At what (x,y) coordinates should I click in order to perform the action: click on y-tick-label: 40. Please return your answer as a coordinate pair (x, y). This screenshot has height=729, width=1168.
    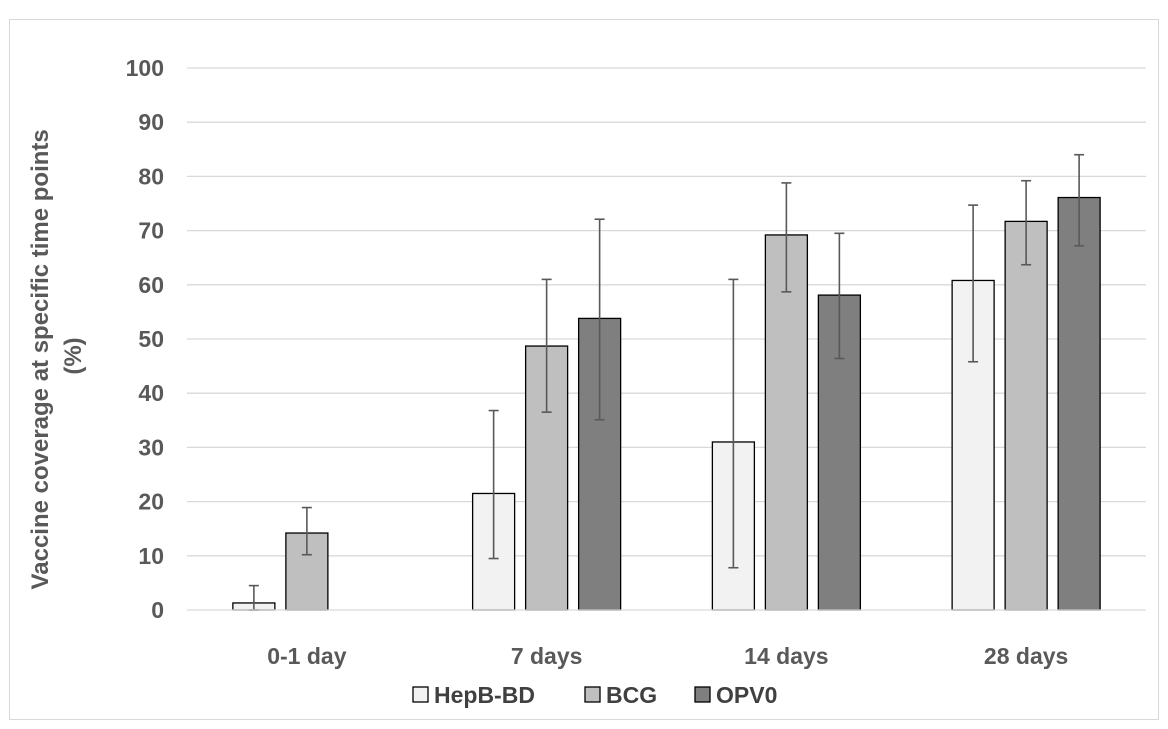
    Looking at the image, I should click on (151, 393).